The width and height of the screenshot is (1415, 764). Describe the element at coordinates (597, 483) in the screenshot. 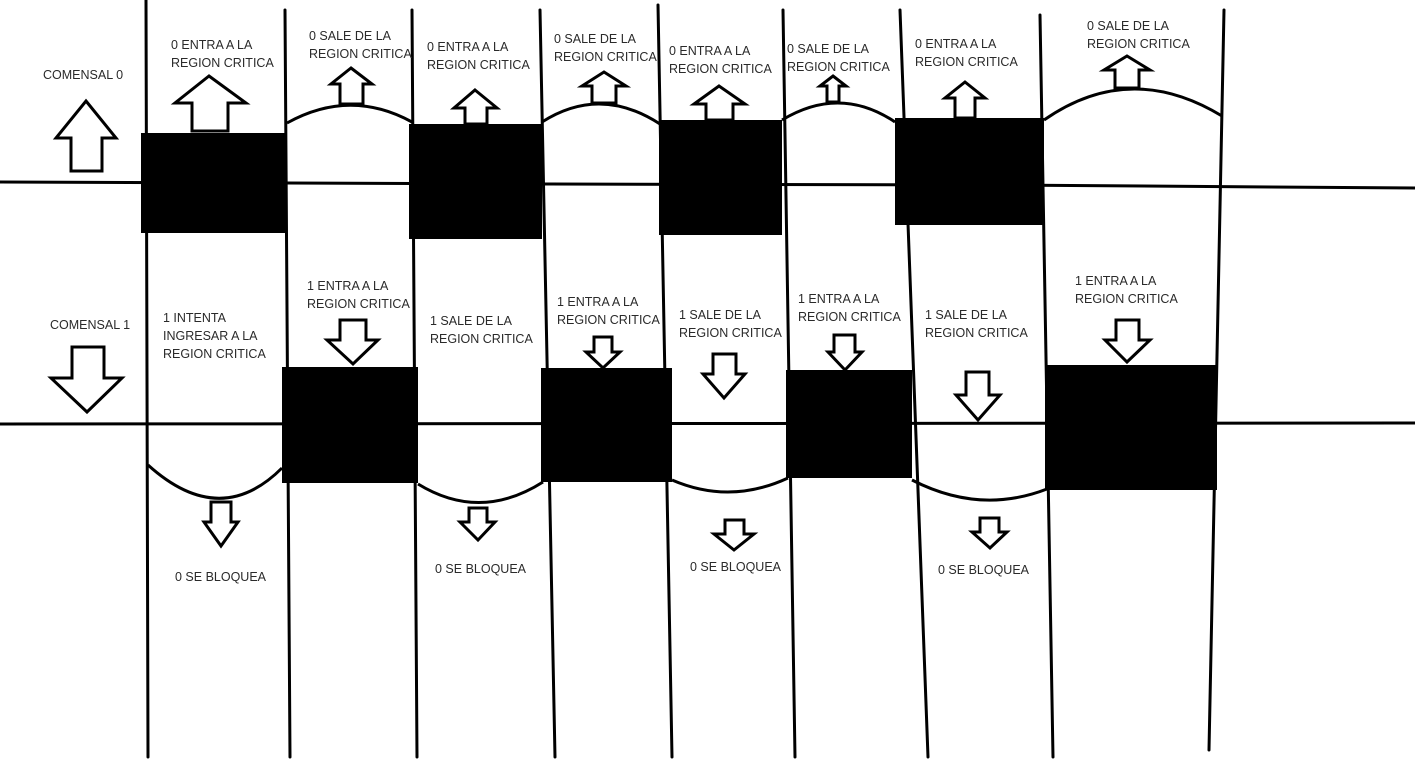

I see `bottom-arcs` at that location.